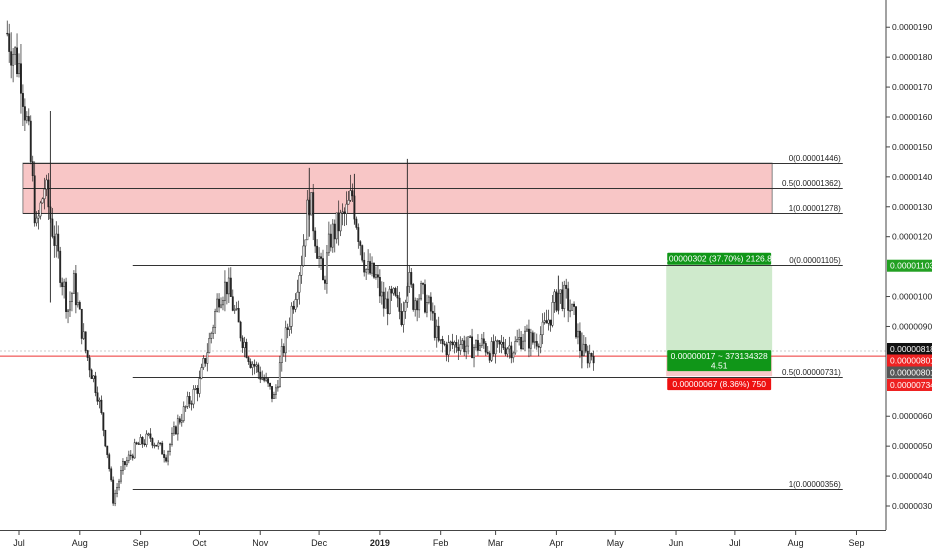 The height and width of the screenshot is (550, 932). Describe the element at coordinates (676, 543) in the screenshot. I see `x-tick-label: Jun` at that location.